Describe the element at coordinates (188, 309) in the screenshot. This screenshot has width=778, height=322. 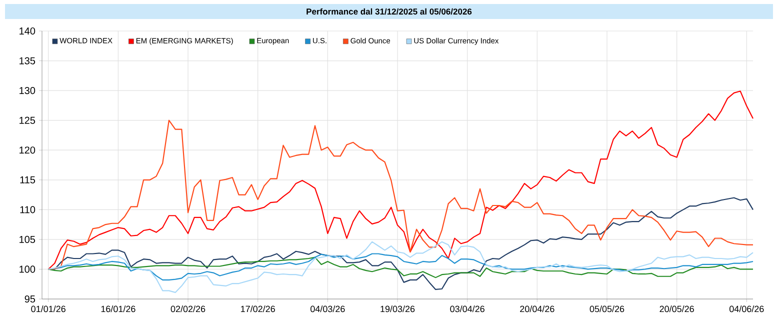
I see `x-tick-label: 02/02/26` at that location.